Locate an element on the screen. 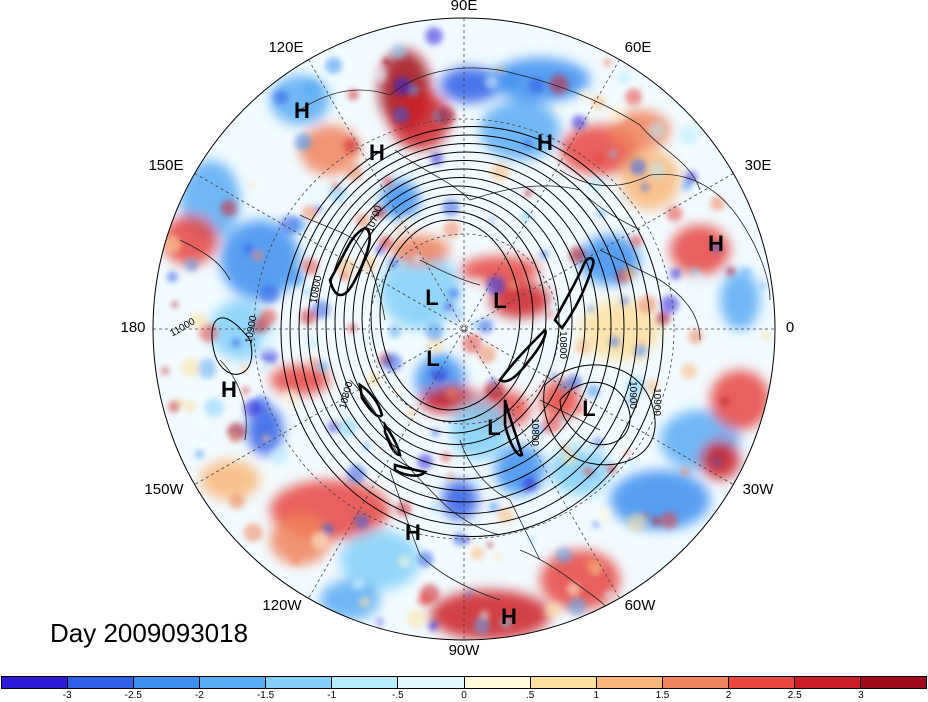 The width and height of the screenshot is (928, 702). high-center-siberia-east: H is located at coordinates (377, 152).